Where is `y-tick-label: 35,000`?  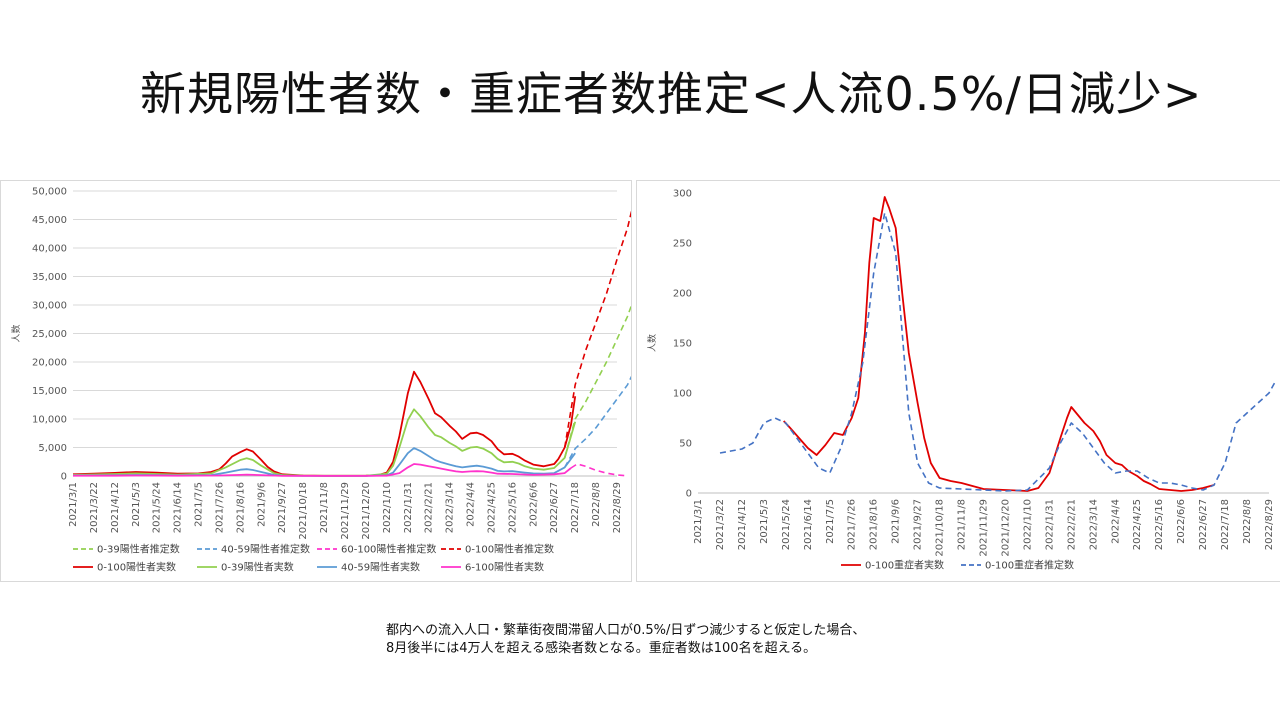
y-tick-label: 35,000 is located at coordinates (49, 277).